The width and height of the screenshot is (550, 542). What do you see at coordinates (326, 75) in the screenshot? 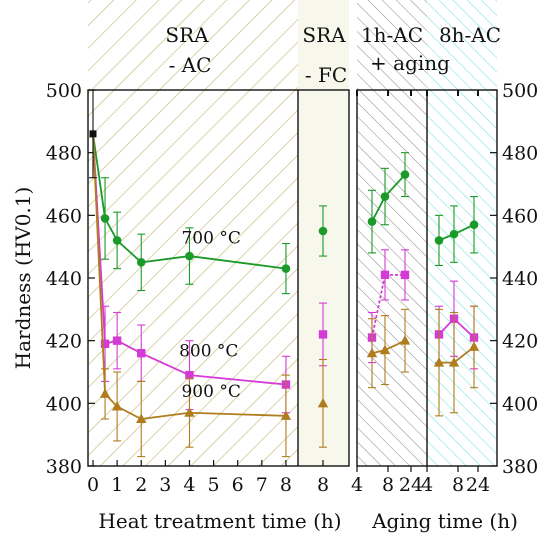
I see `region-label-sra-fc-2: - FC` at bounding box center [326, 75].